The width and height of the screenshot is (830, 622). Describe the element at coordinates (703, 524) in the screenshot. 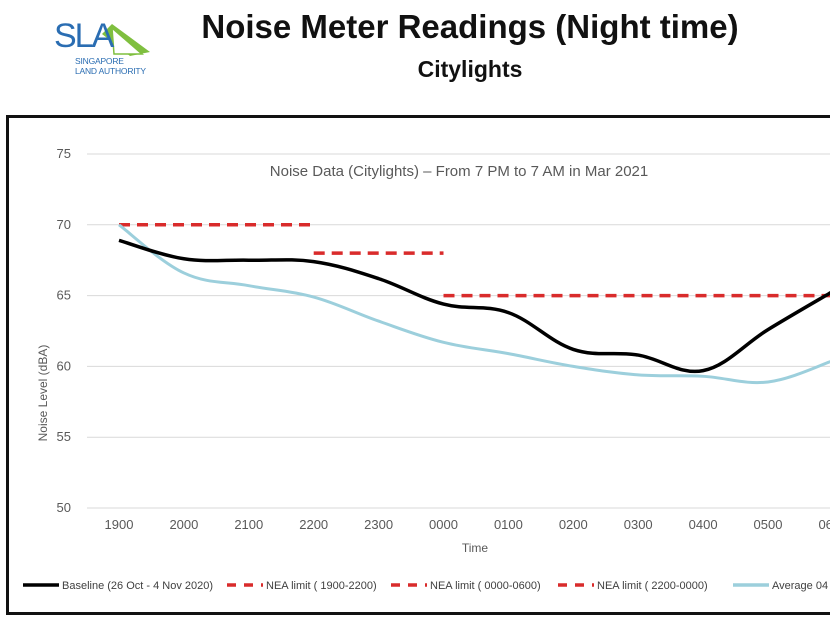

I see `x-tick-label: 0400` at that location.